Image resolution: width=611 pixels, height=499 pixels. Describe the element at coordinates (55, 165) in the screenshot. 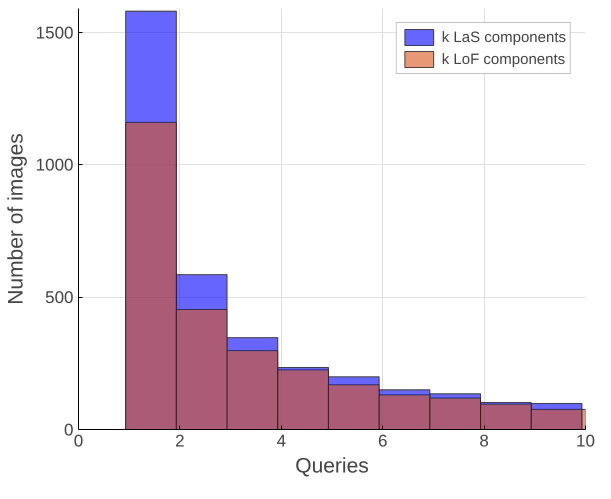

I see `y-tick-label: 1000` at that location.